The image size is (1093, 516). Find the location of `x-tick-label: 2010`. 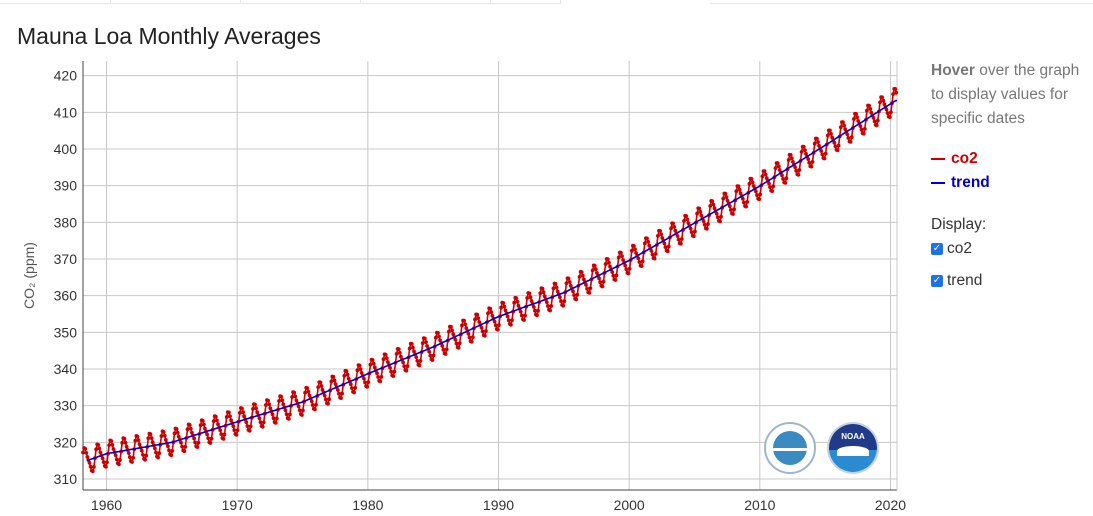

x-tick-label: 2010 is located at coordinates (759, 505).